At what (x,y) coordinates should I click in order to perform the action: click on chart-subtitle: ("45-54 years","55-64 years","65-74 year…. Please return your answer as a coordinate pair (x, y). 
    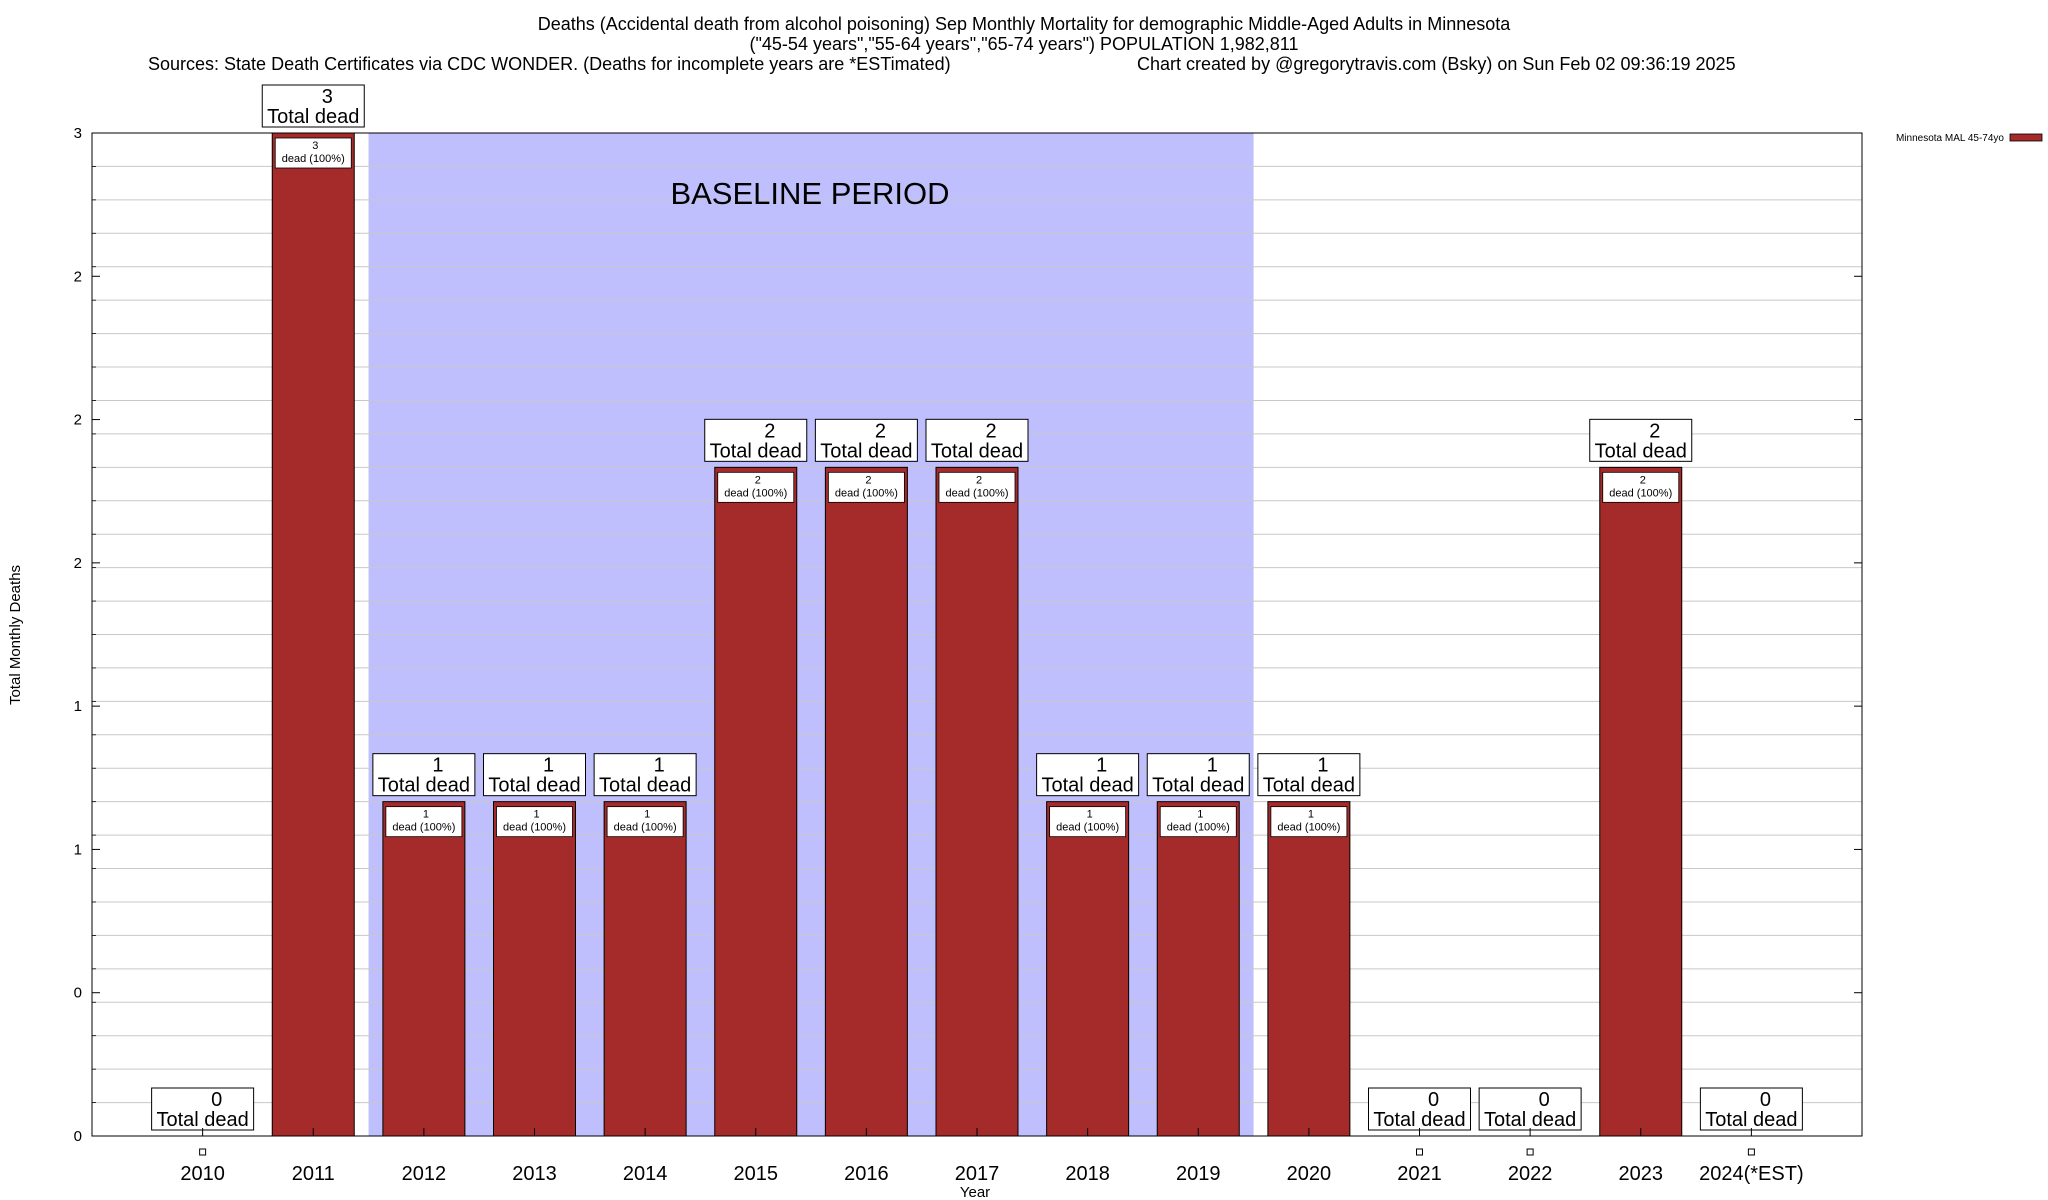
    Looking at the image, I should click on (1024, 44).